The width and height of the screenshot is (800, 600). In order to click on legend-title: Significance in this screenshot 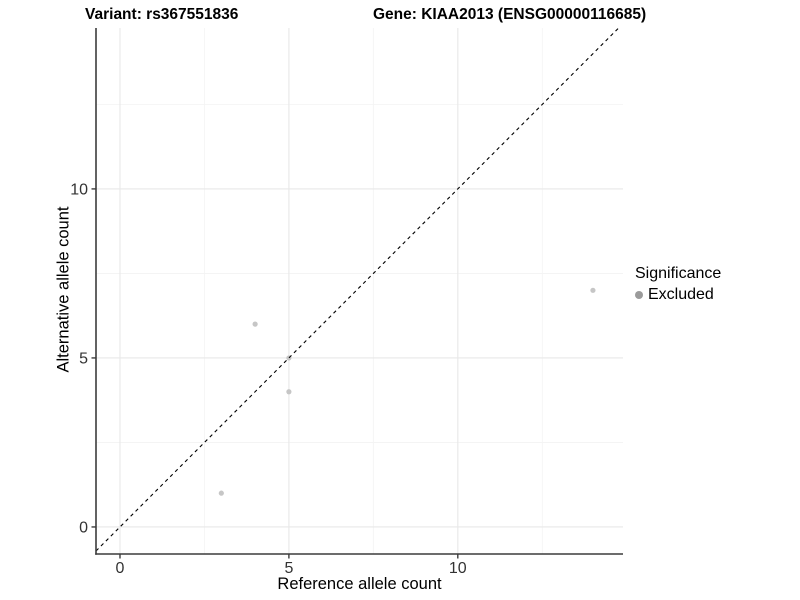, I will do `click(678, 273)`.